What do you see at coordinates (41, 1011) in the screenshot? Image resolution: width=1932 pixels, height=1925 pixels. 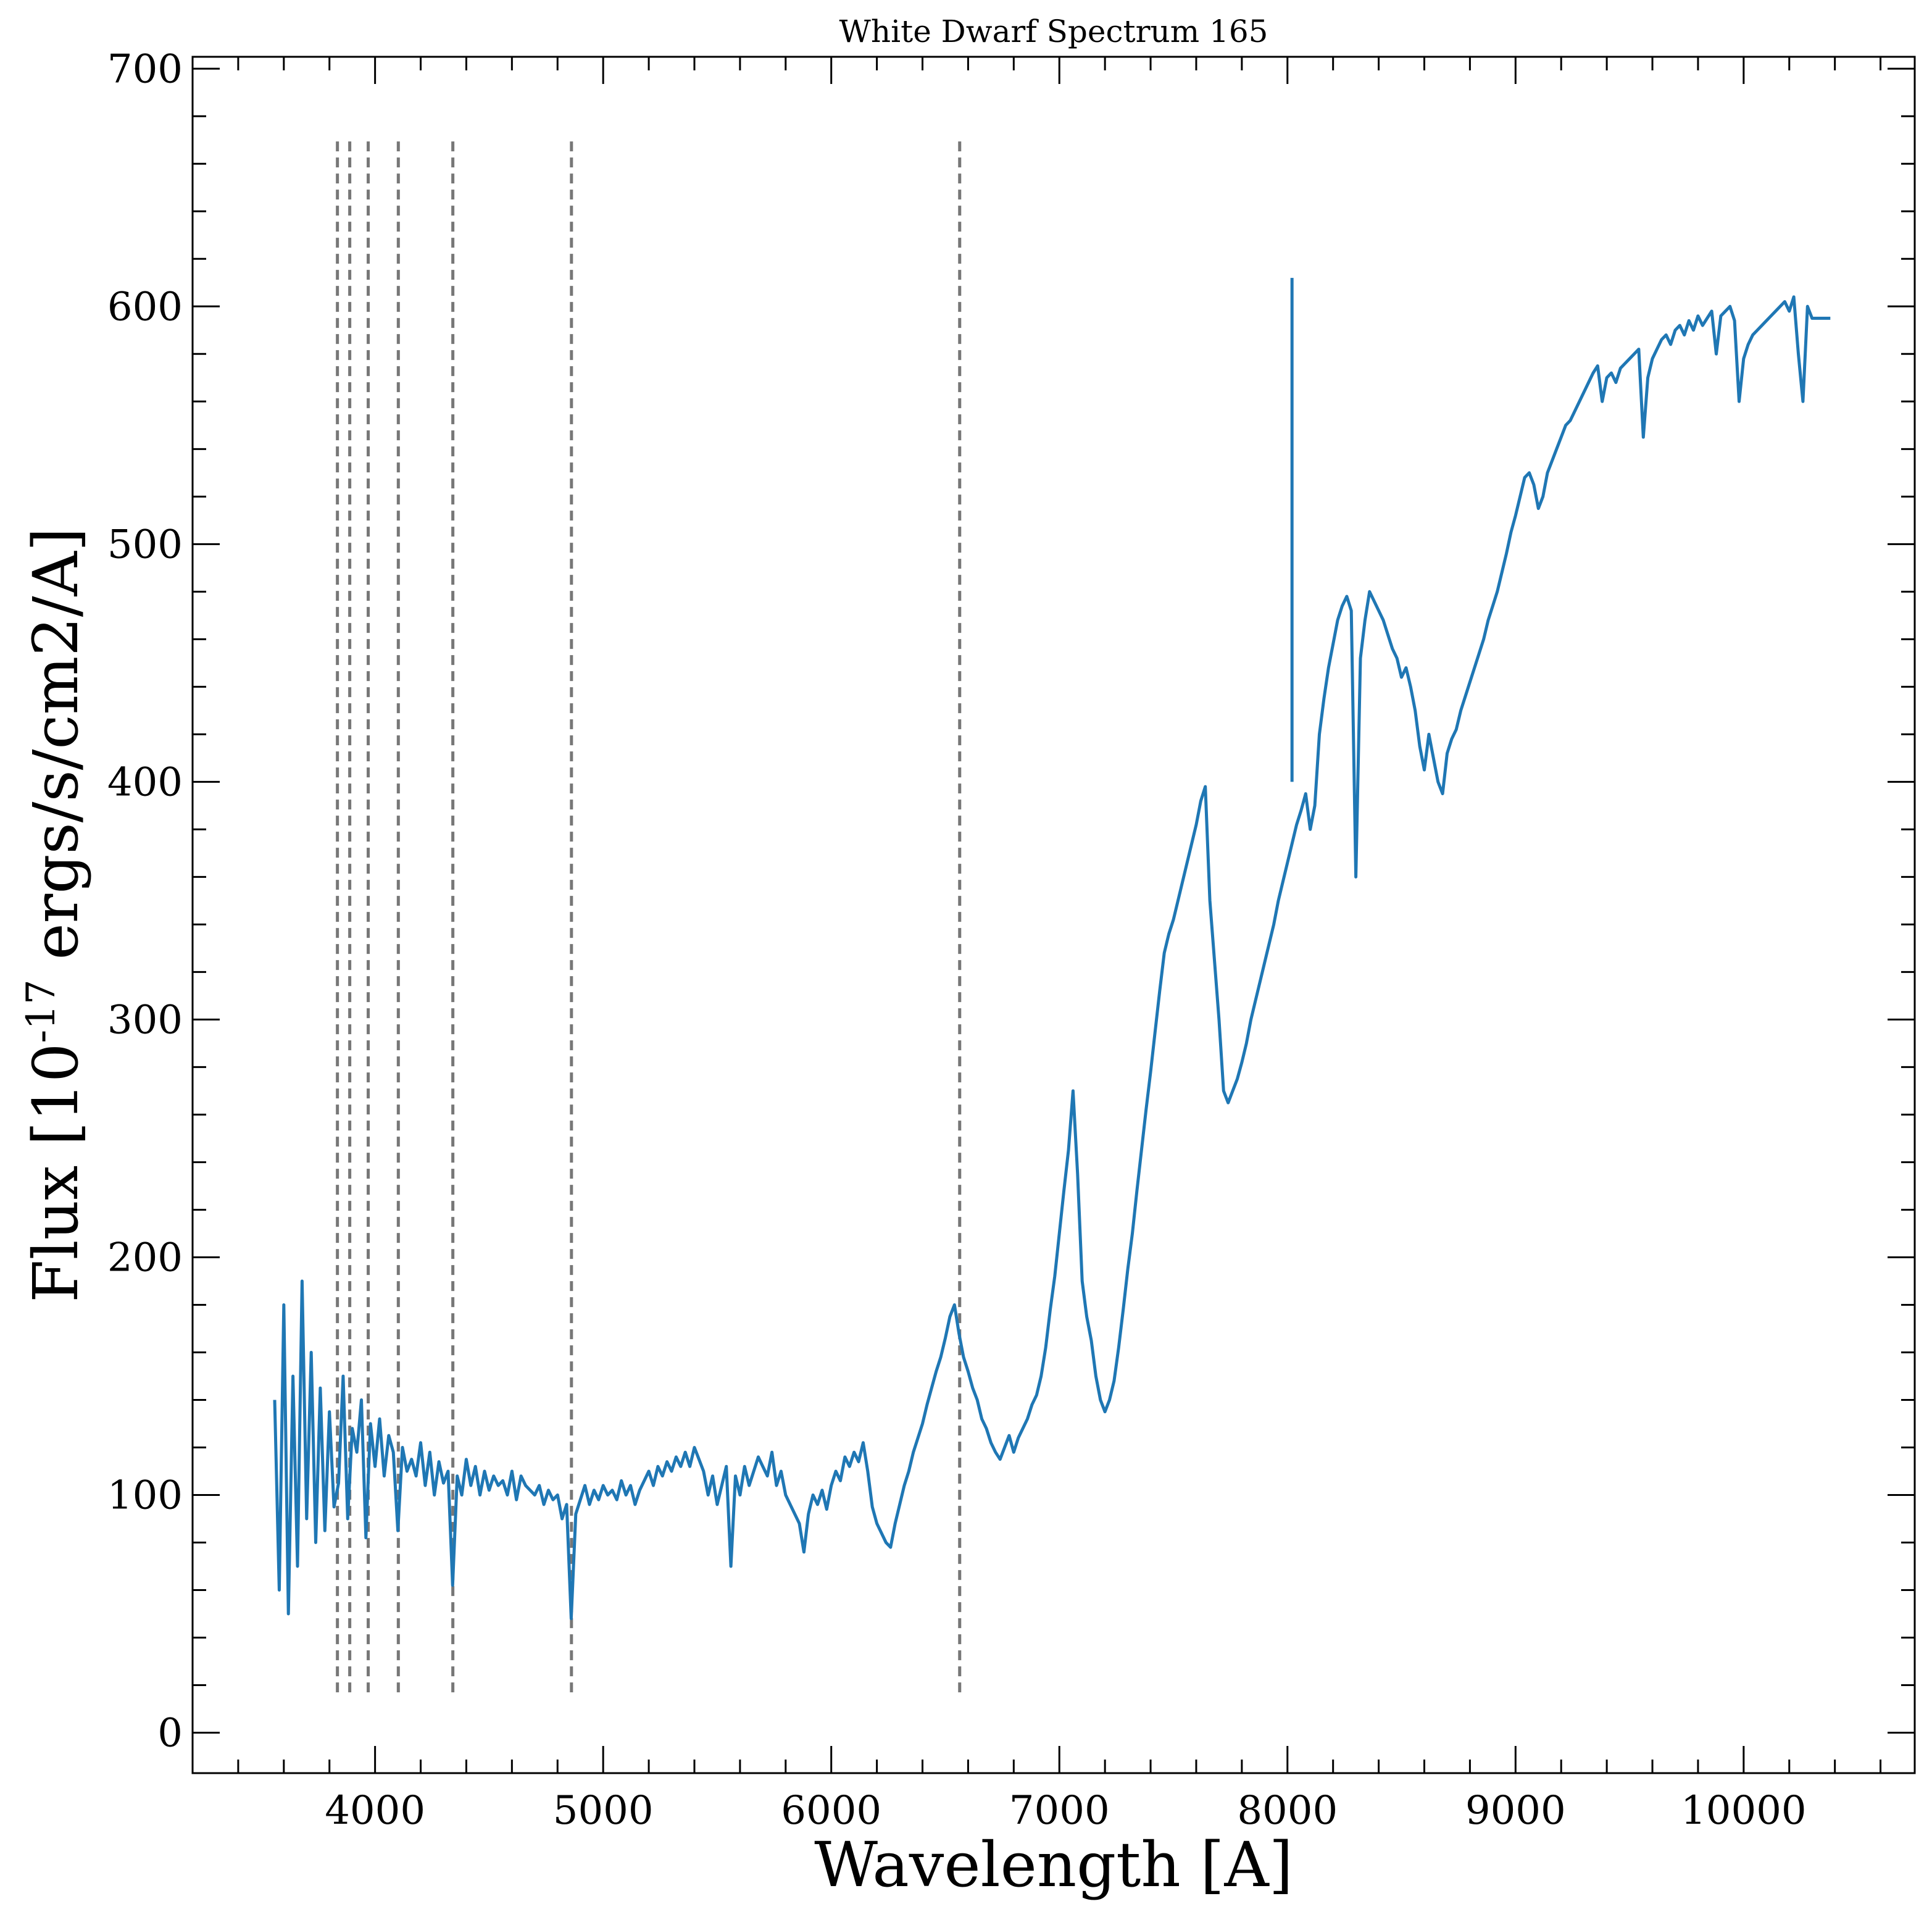 I see `y-axis-title-exponent: -17` at bounding box center [41, 1011].